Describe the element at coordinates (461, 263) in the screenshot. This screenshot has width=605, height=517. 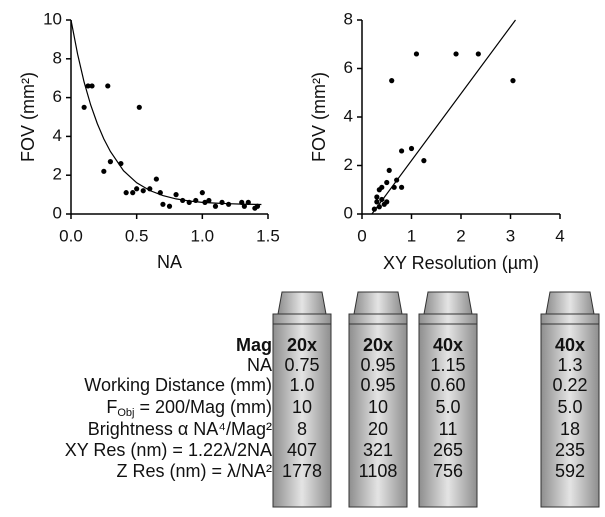
I see `x-axis-label: XY Resolution (µm)` at that location.